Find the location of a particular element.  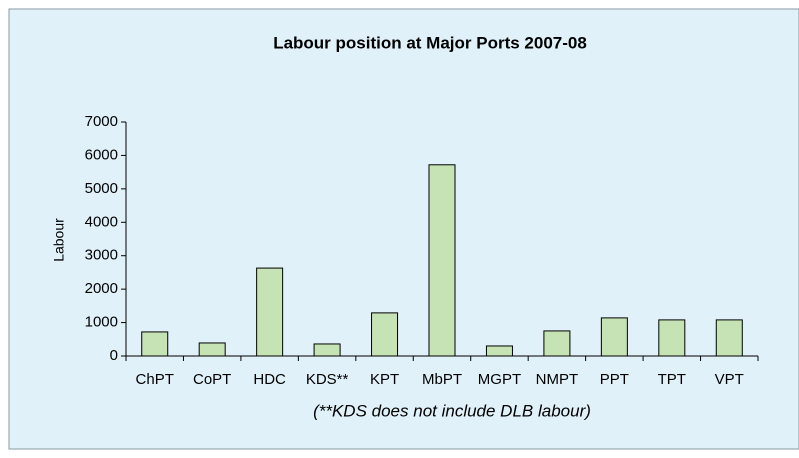

y-tick-label: 0 is located at coordinates (114, 355).